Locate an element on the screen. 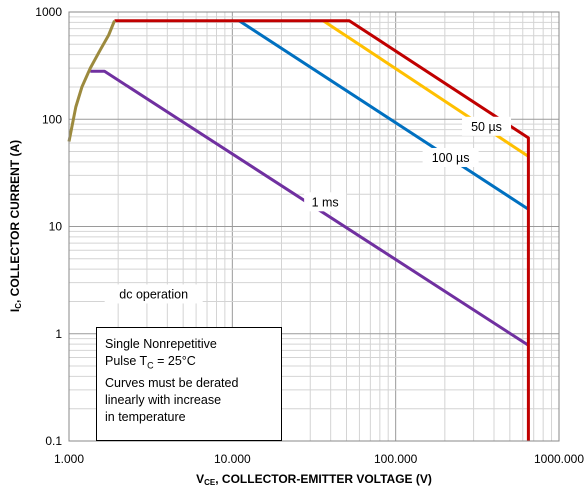  annotation-bg-100us is located at coordinates (450, 157).